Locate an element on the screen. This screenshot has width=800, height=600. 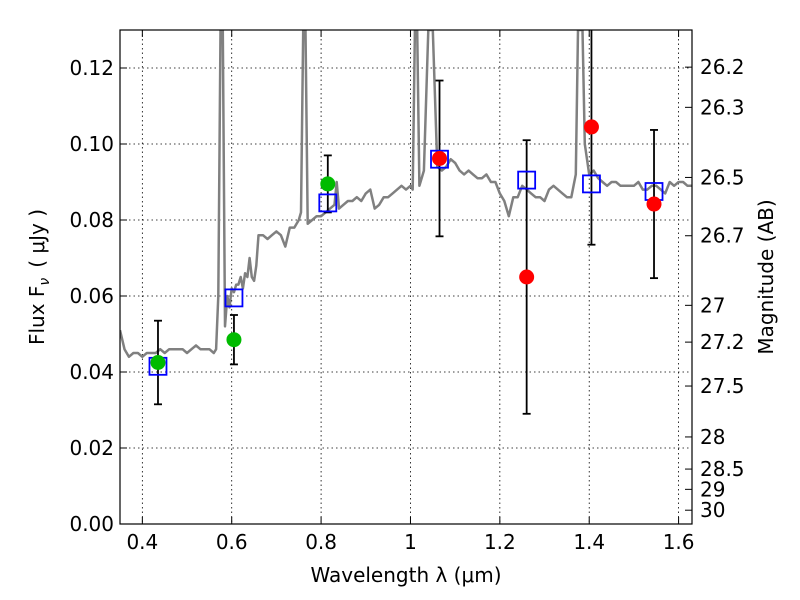
y-tick-label: 0.02 is located at coordinates (91, 448).